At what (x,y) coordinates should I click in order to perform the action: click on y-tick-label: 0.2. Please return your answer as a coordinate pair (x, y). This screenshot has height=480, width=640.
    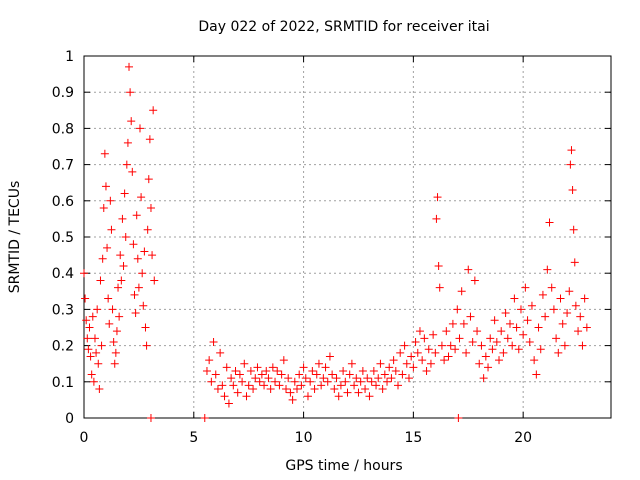
    Looking at the image, I should click on (63, 347).